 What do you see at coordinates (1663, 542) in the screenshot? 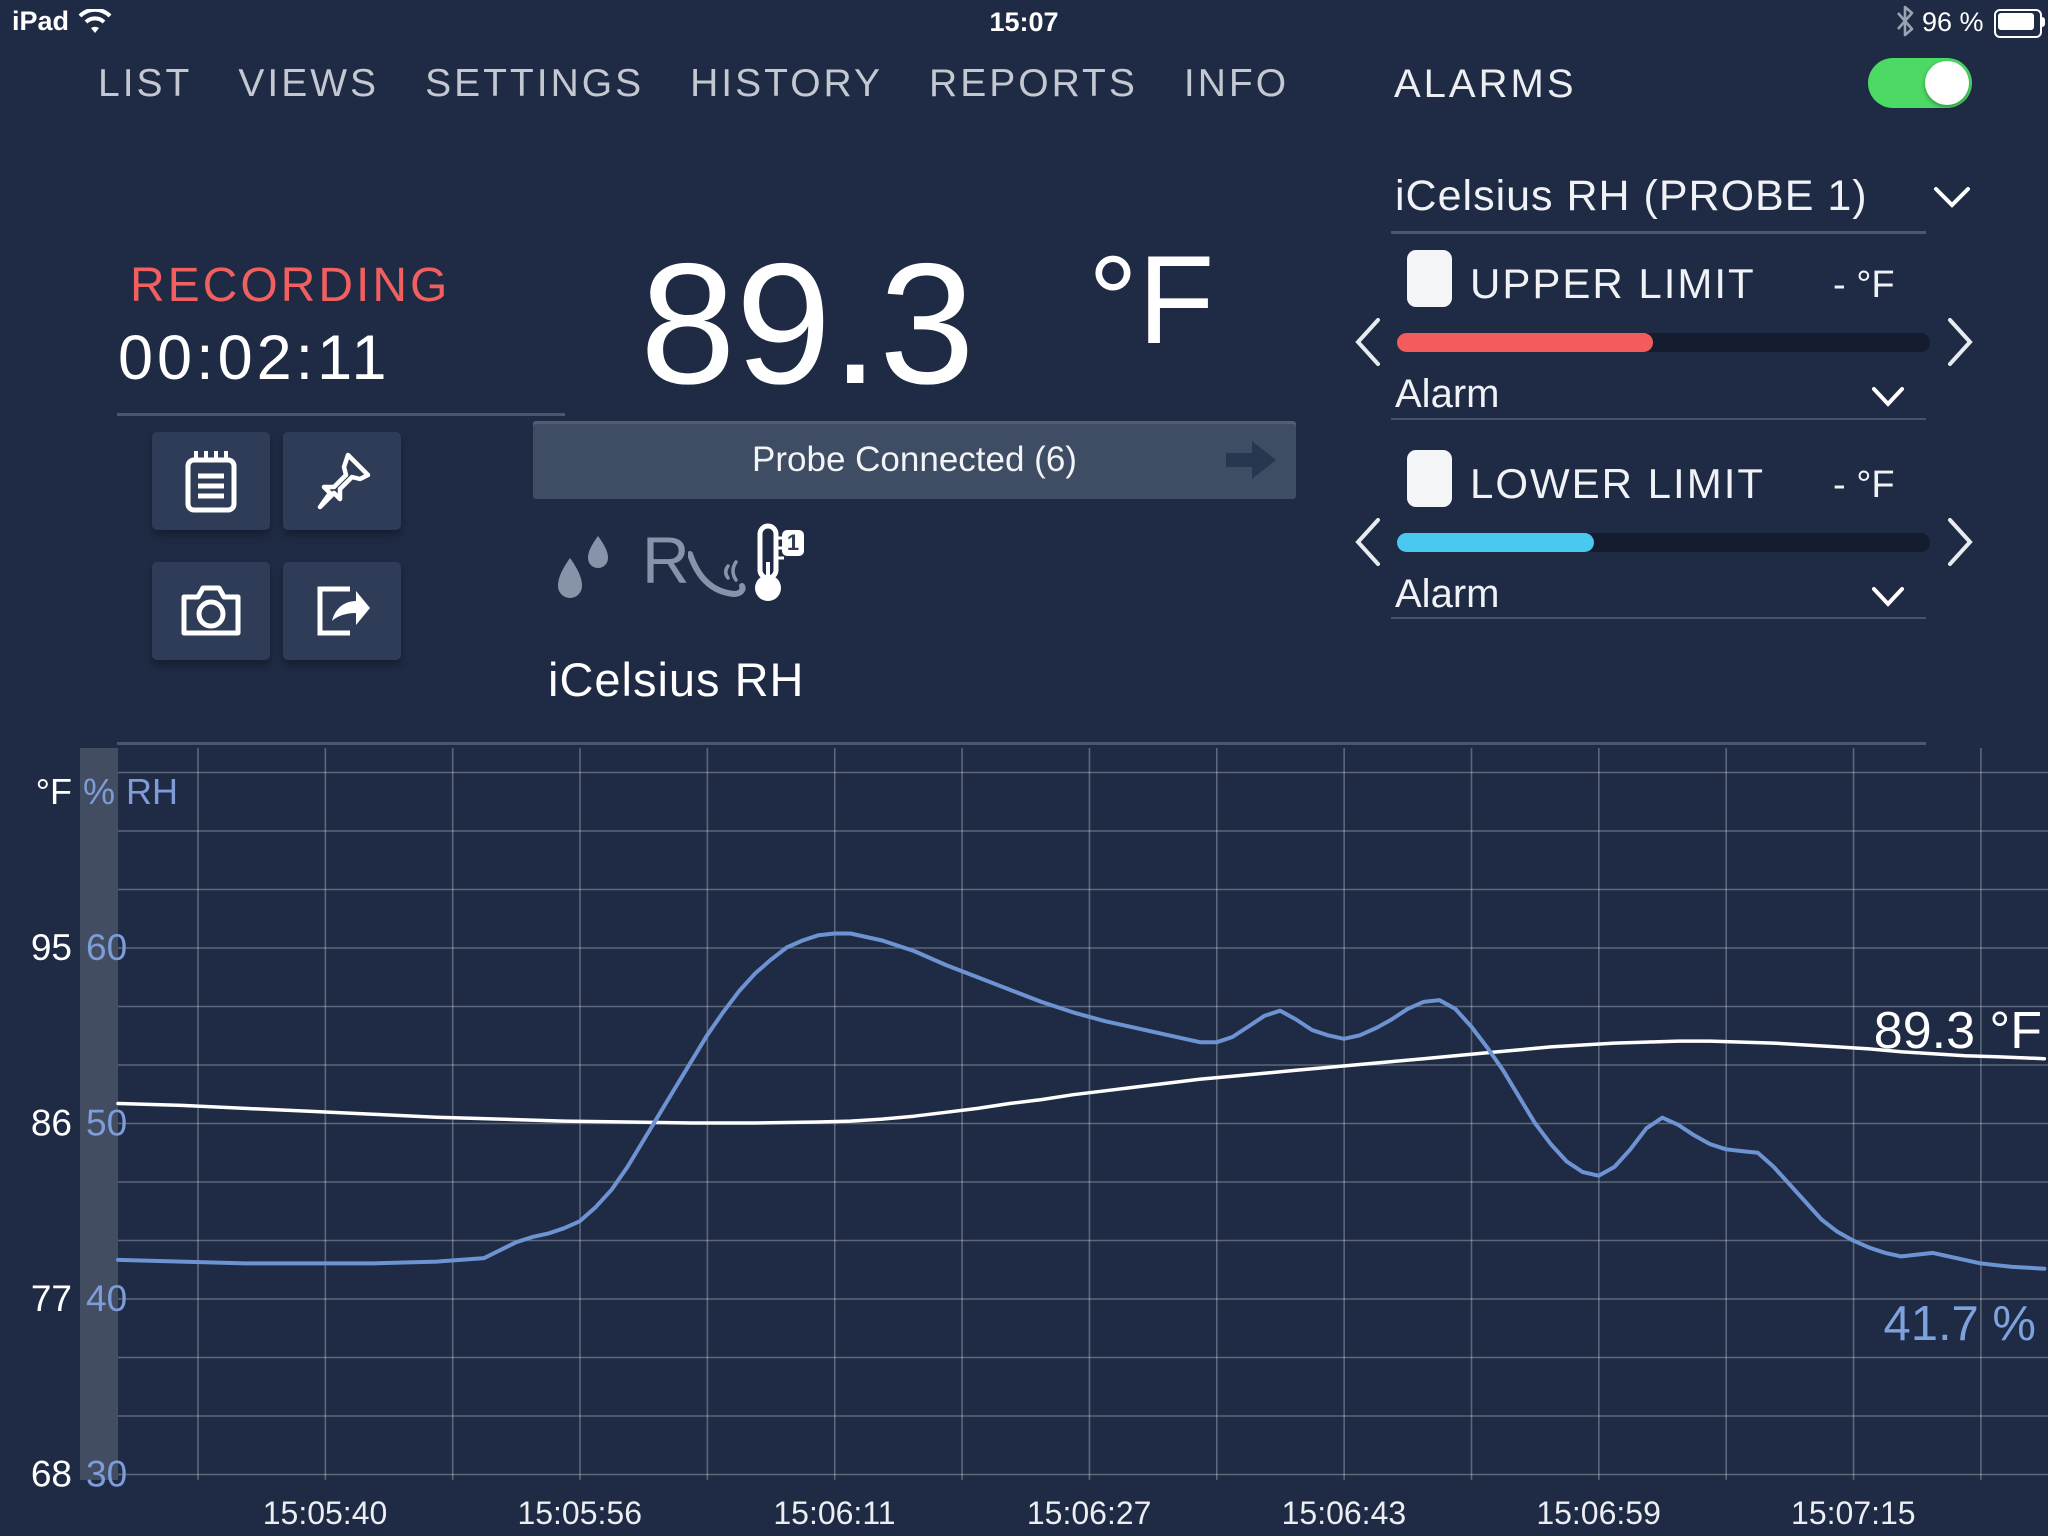
I see `lower-limit-slider` at bounding box center [1663, 542].